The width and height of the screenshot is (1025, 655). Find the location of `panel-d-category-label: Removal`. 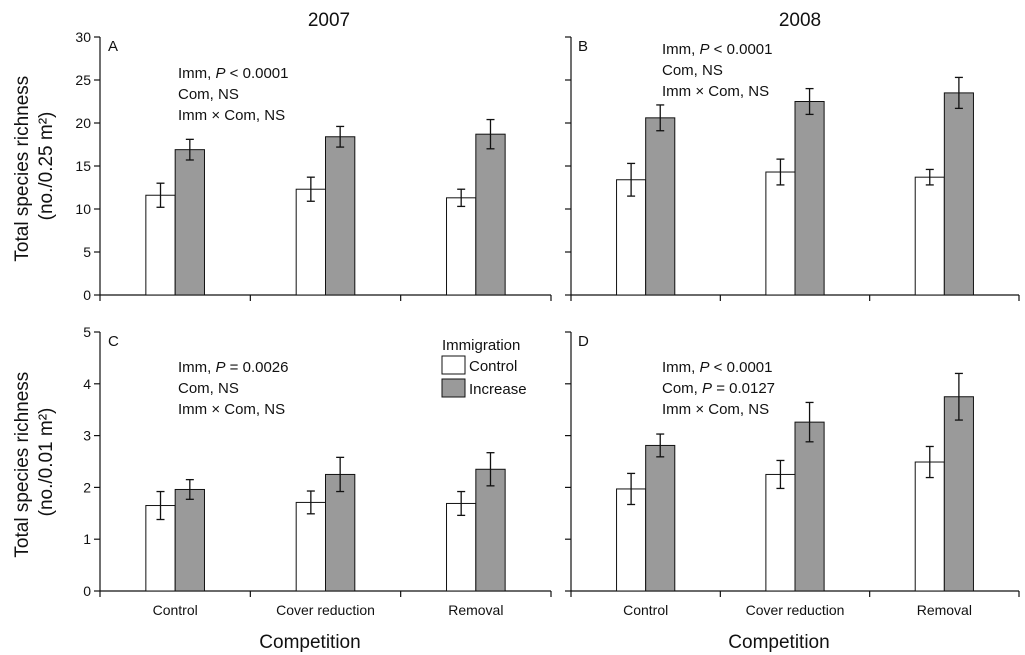

panel-d-category-label: Removal is located at coordinates (944, 610).